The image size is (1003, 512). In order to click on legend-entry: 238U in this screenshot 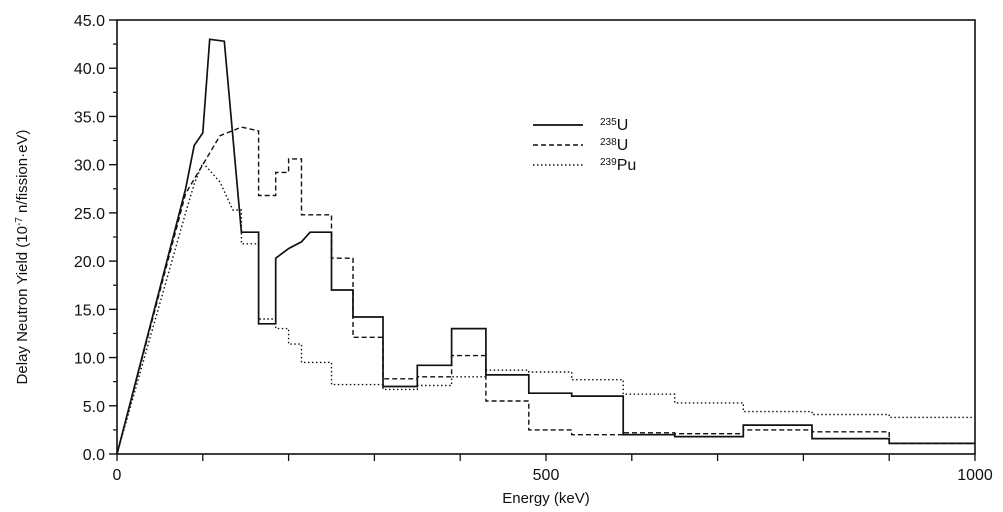, I will do `click(614, 145)`.